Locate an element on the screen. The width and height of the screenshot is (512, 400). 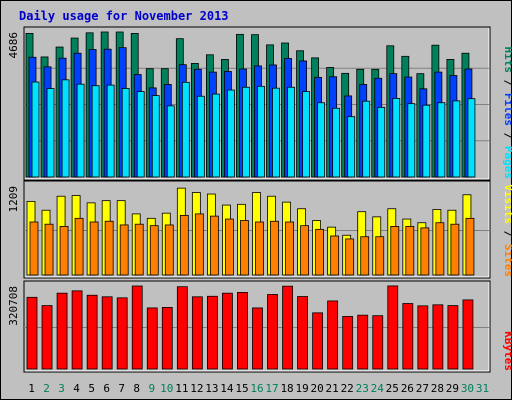
x-tick-label-day-8: 8 is located at coordinates (136, 388).